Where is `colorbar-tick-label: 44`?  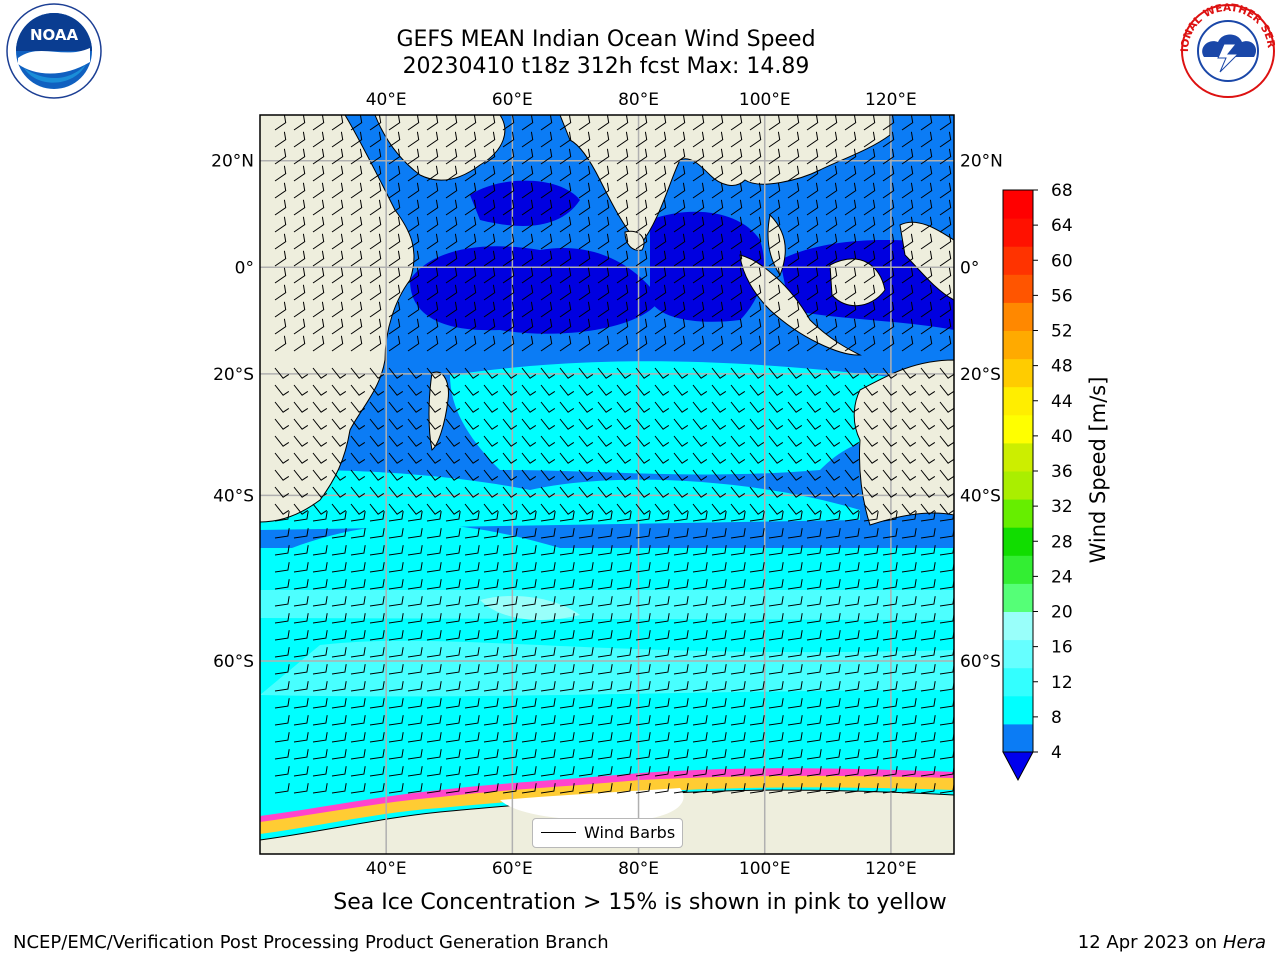 colorbar-tick-label: 44 is located at coordinates (1062, 402).